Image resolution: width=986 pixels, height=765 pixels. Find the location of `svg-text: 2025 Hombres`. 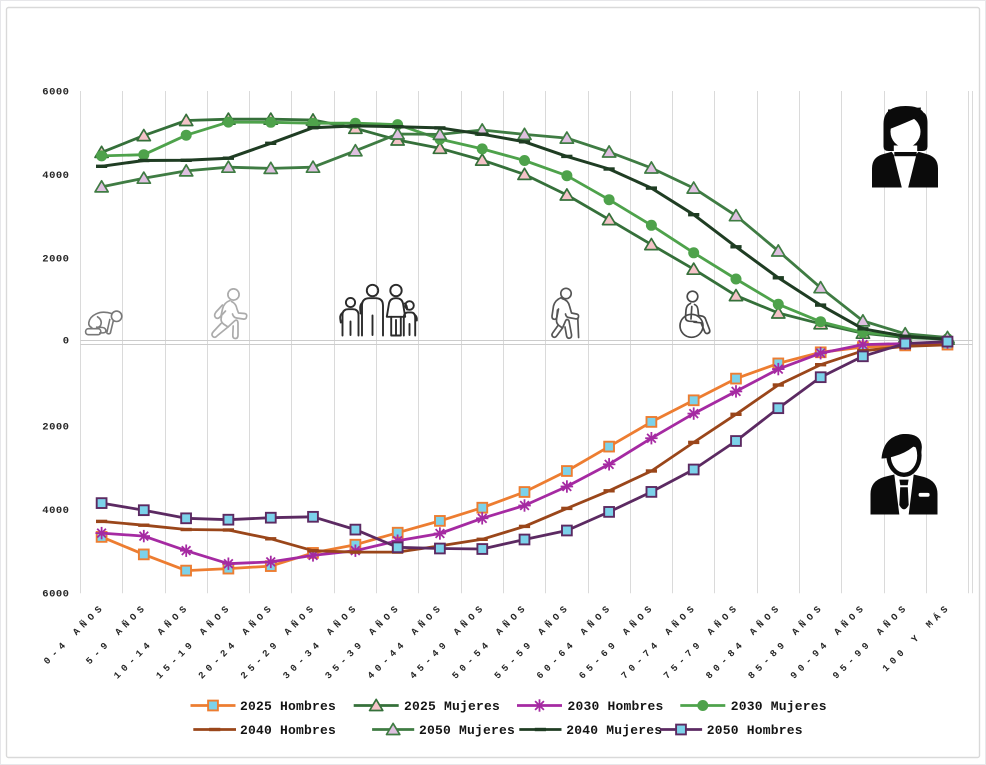

svg-text: 2025 Hombres is located at coordinates (288, 706).